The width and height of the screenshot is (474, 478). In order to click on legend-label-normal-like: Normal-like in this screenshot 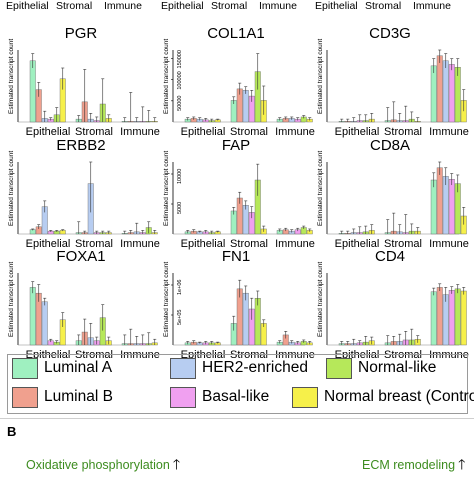, I will do `click(397, 367)`.